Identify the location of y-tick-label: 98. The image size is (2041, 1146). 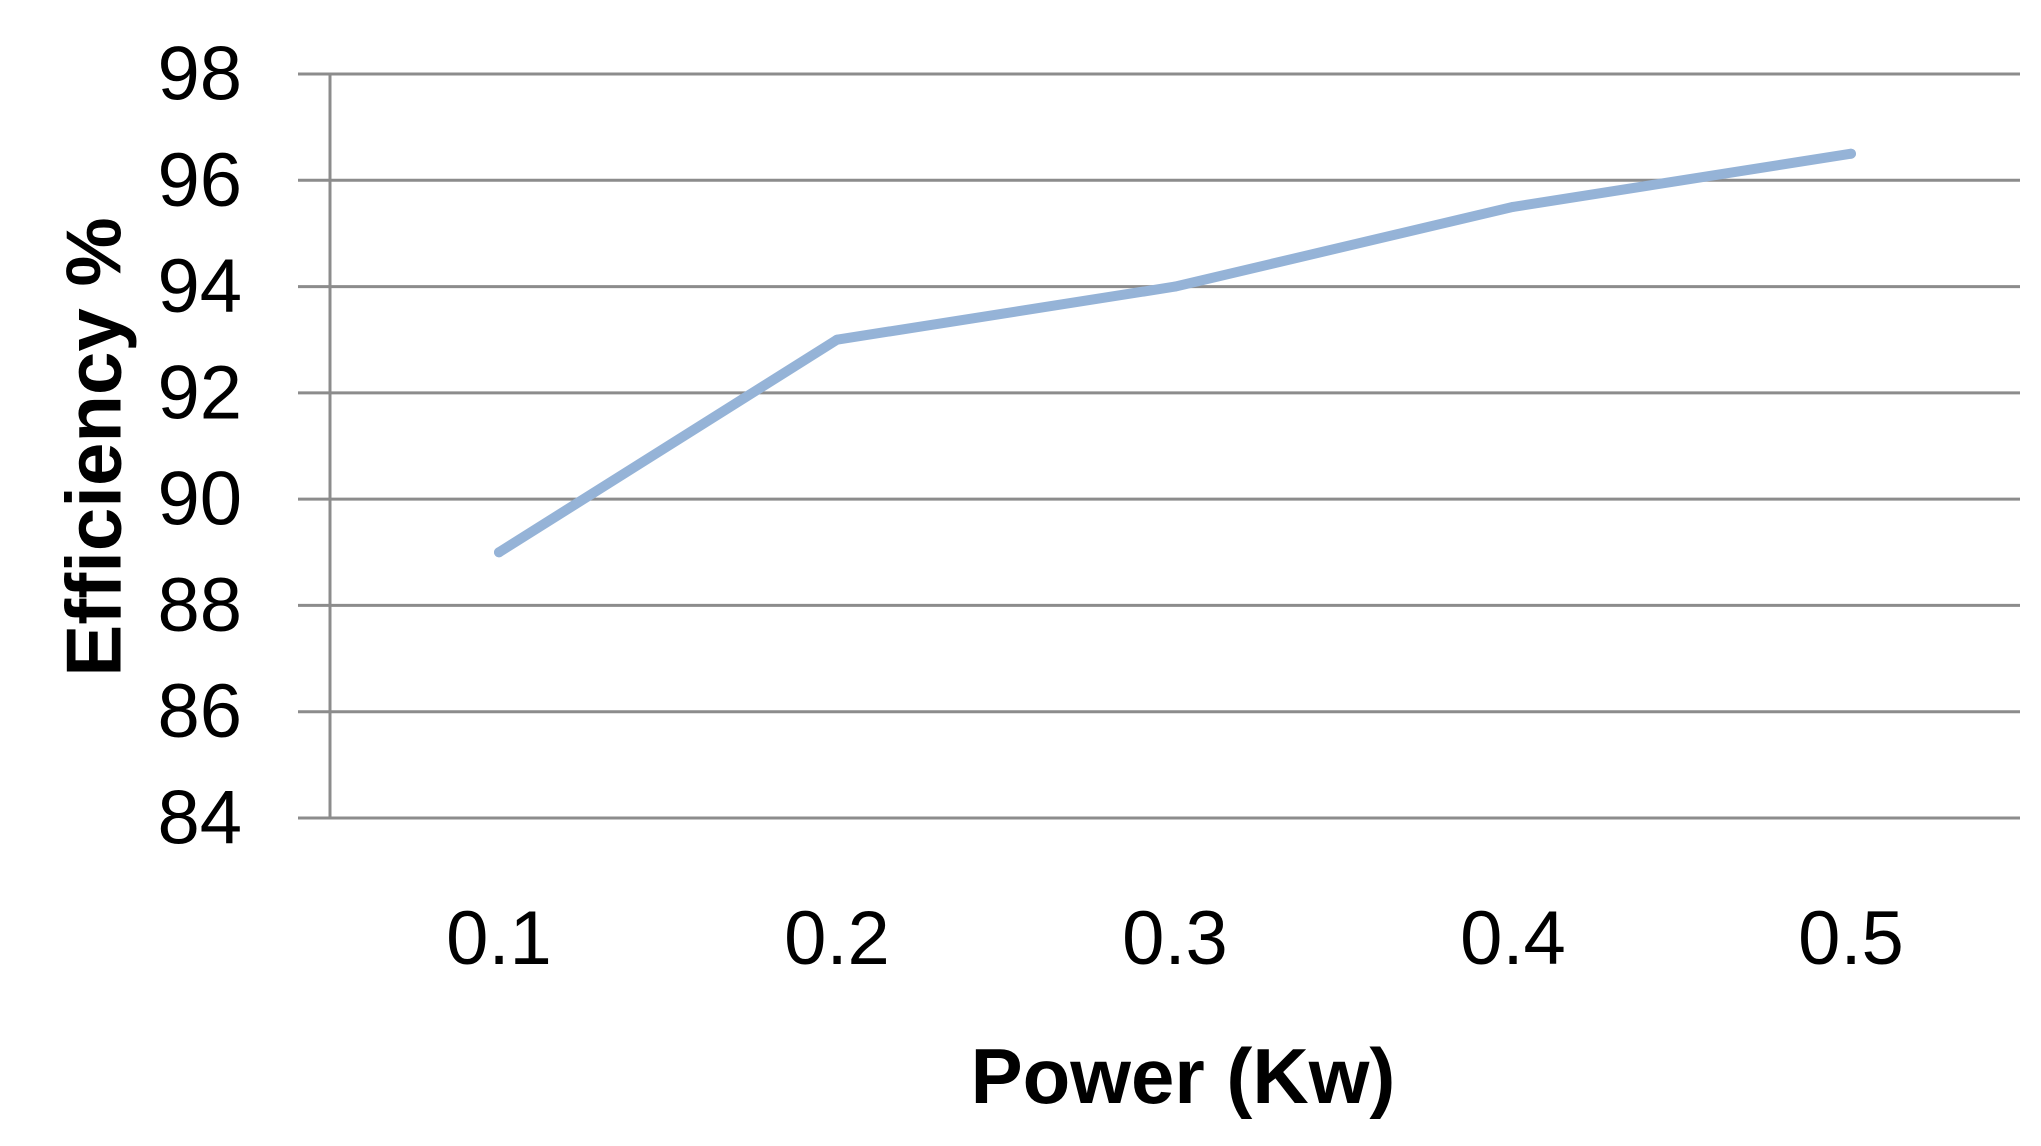
(199, 74).